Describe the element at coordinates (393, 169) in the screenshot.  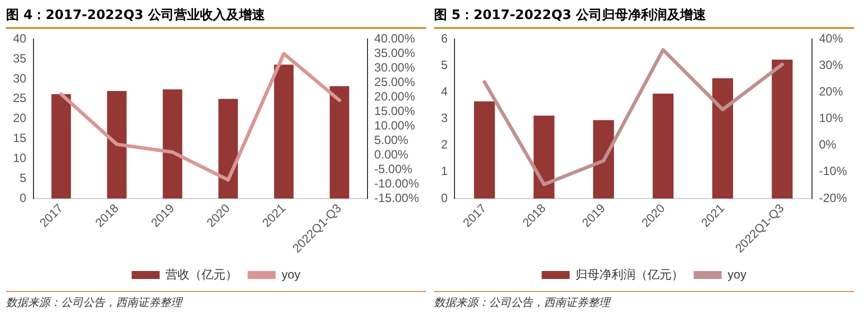
I see `y2-tick-label: -5.00%` at that location.